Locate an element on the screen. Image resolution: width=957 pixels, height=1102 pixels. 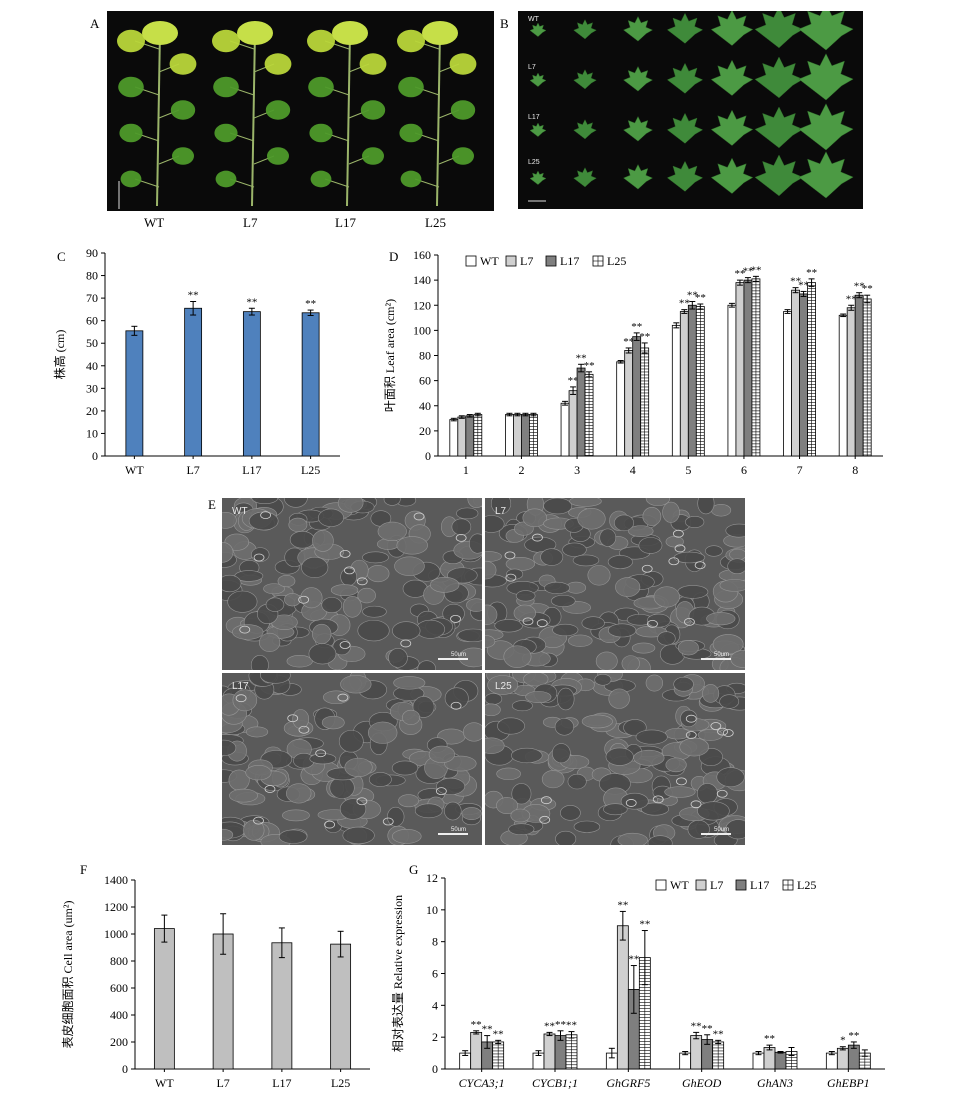
legend-label: L25 is located at coordinates (616, 261).